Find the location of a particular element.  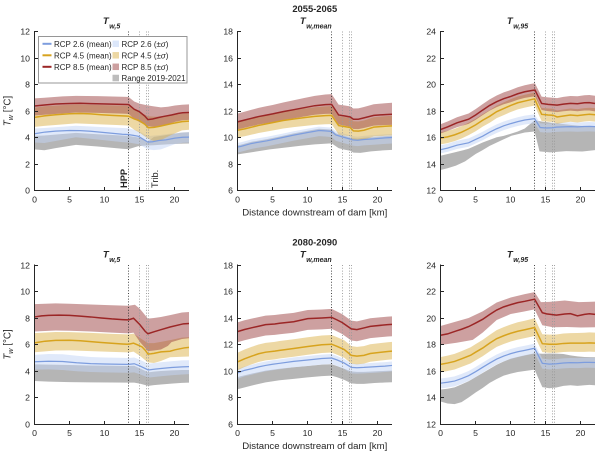

svg-text: 2080-2090 is located at coordinates (314, 241).